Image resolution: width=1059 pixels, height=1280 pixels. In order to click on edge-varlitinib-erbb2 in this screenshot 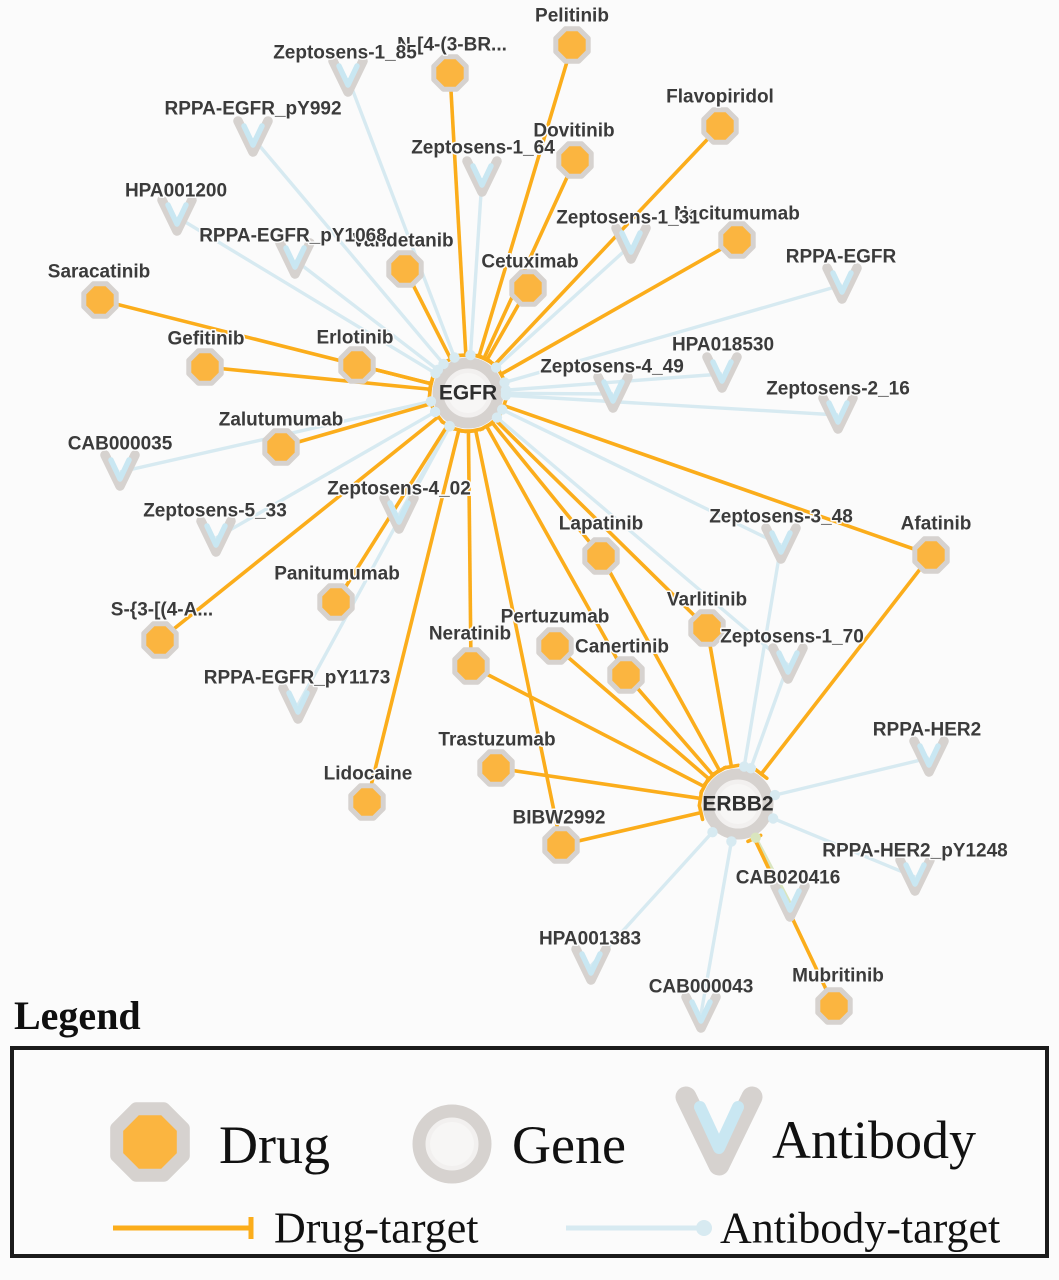, I will do `click(719, 697)`.